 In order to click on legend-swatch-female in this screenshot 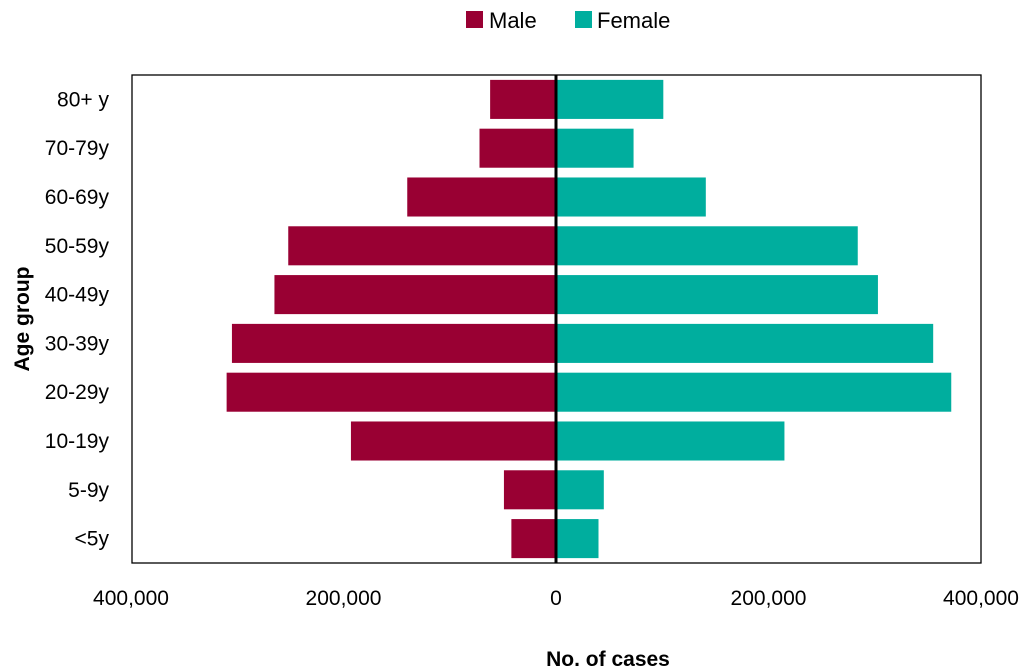, I will do `click(583, 19)`.